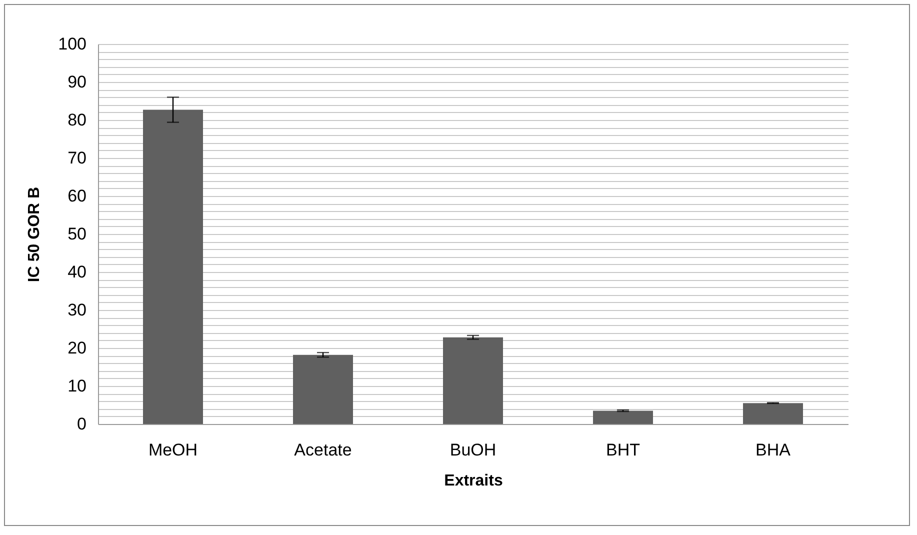  What do you see at coordinates (473, 450) in the screenshot?
I see `x-tick-label: BuOH` at bounding box center [473, 450].